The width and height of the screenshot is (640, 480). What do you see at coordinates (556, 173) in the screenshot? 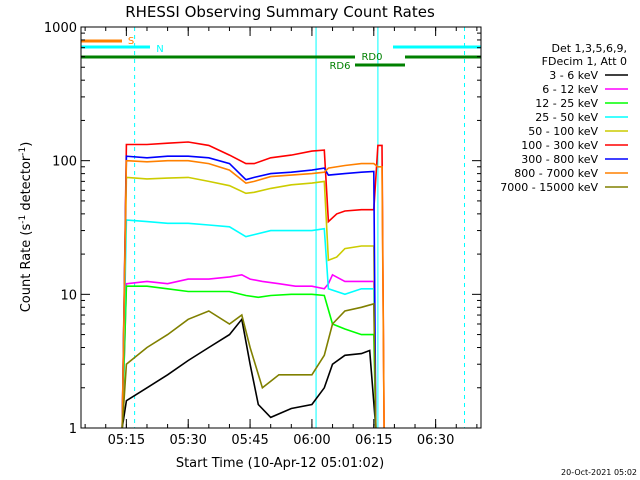
I see `legend-label: 800 - 7000 keV` at bounding box center [556, 173].